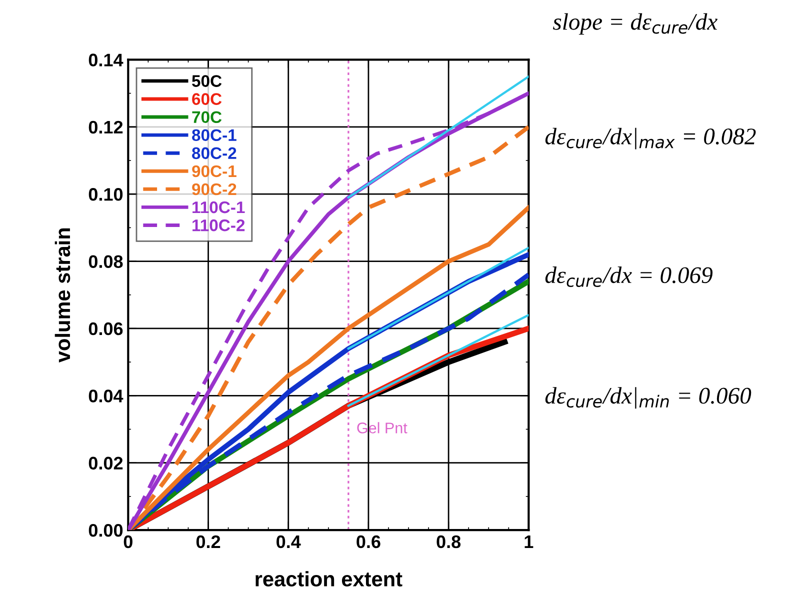 This screenshot has width=801, height=603. Describe the element at coordinates (207, 117) in the screenshot. I see `legend-label: 70C` at that location.